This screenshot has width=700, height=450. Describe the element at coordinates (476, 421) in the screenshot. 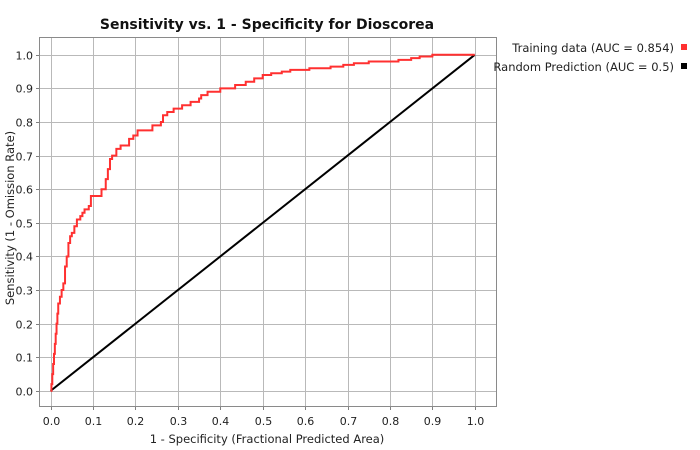

I see `x-tick-label: 1.0` at that location.